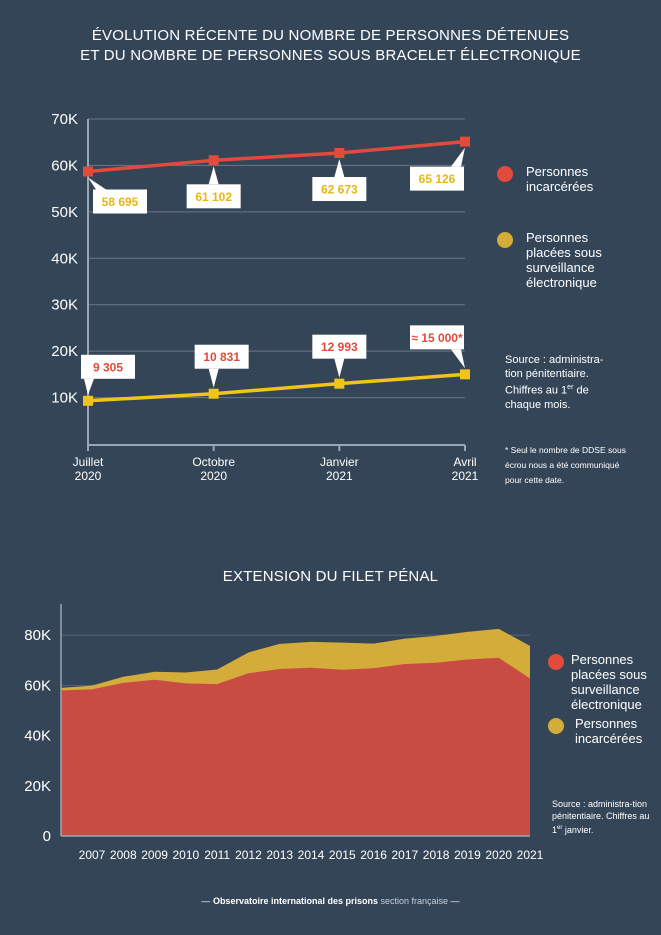  Describe the element at coordinates (64, 398) in the screenshot. I see `y-tick-label: 10K` at that location.